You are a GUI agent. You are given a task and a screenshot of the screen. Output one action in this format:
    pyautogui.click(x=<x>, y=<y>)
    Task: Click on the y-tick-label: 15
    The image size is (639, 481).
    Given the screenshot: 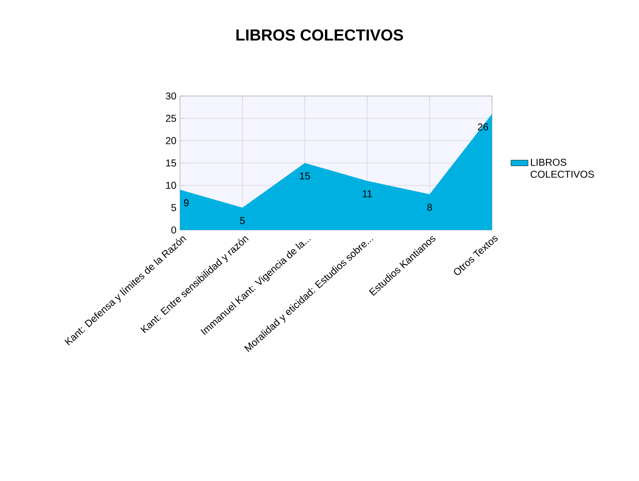 What is the action you would take?
    pyautogui.click(x=171, y=163)
    